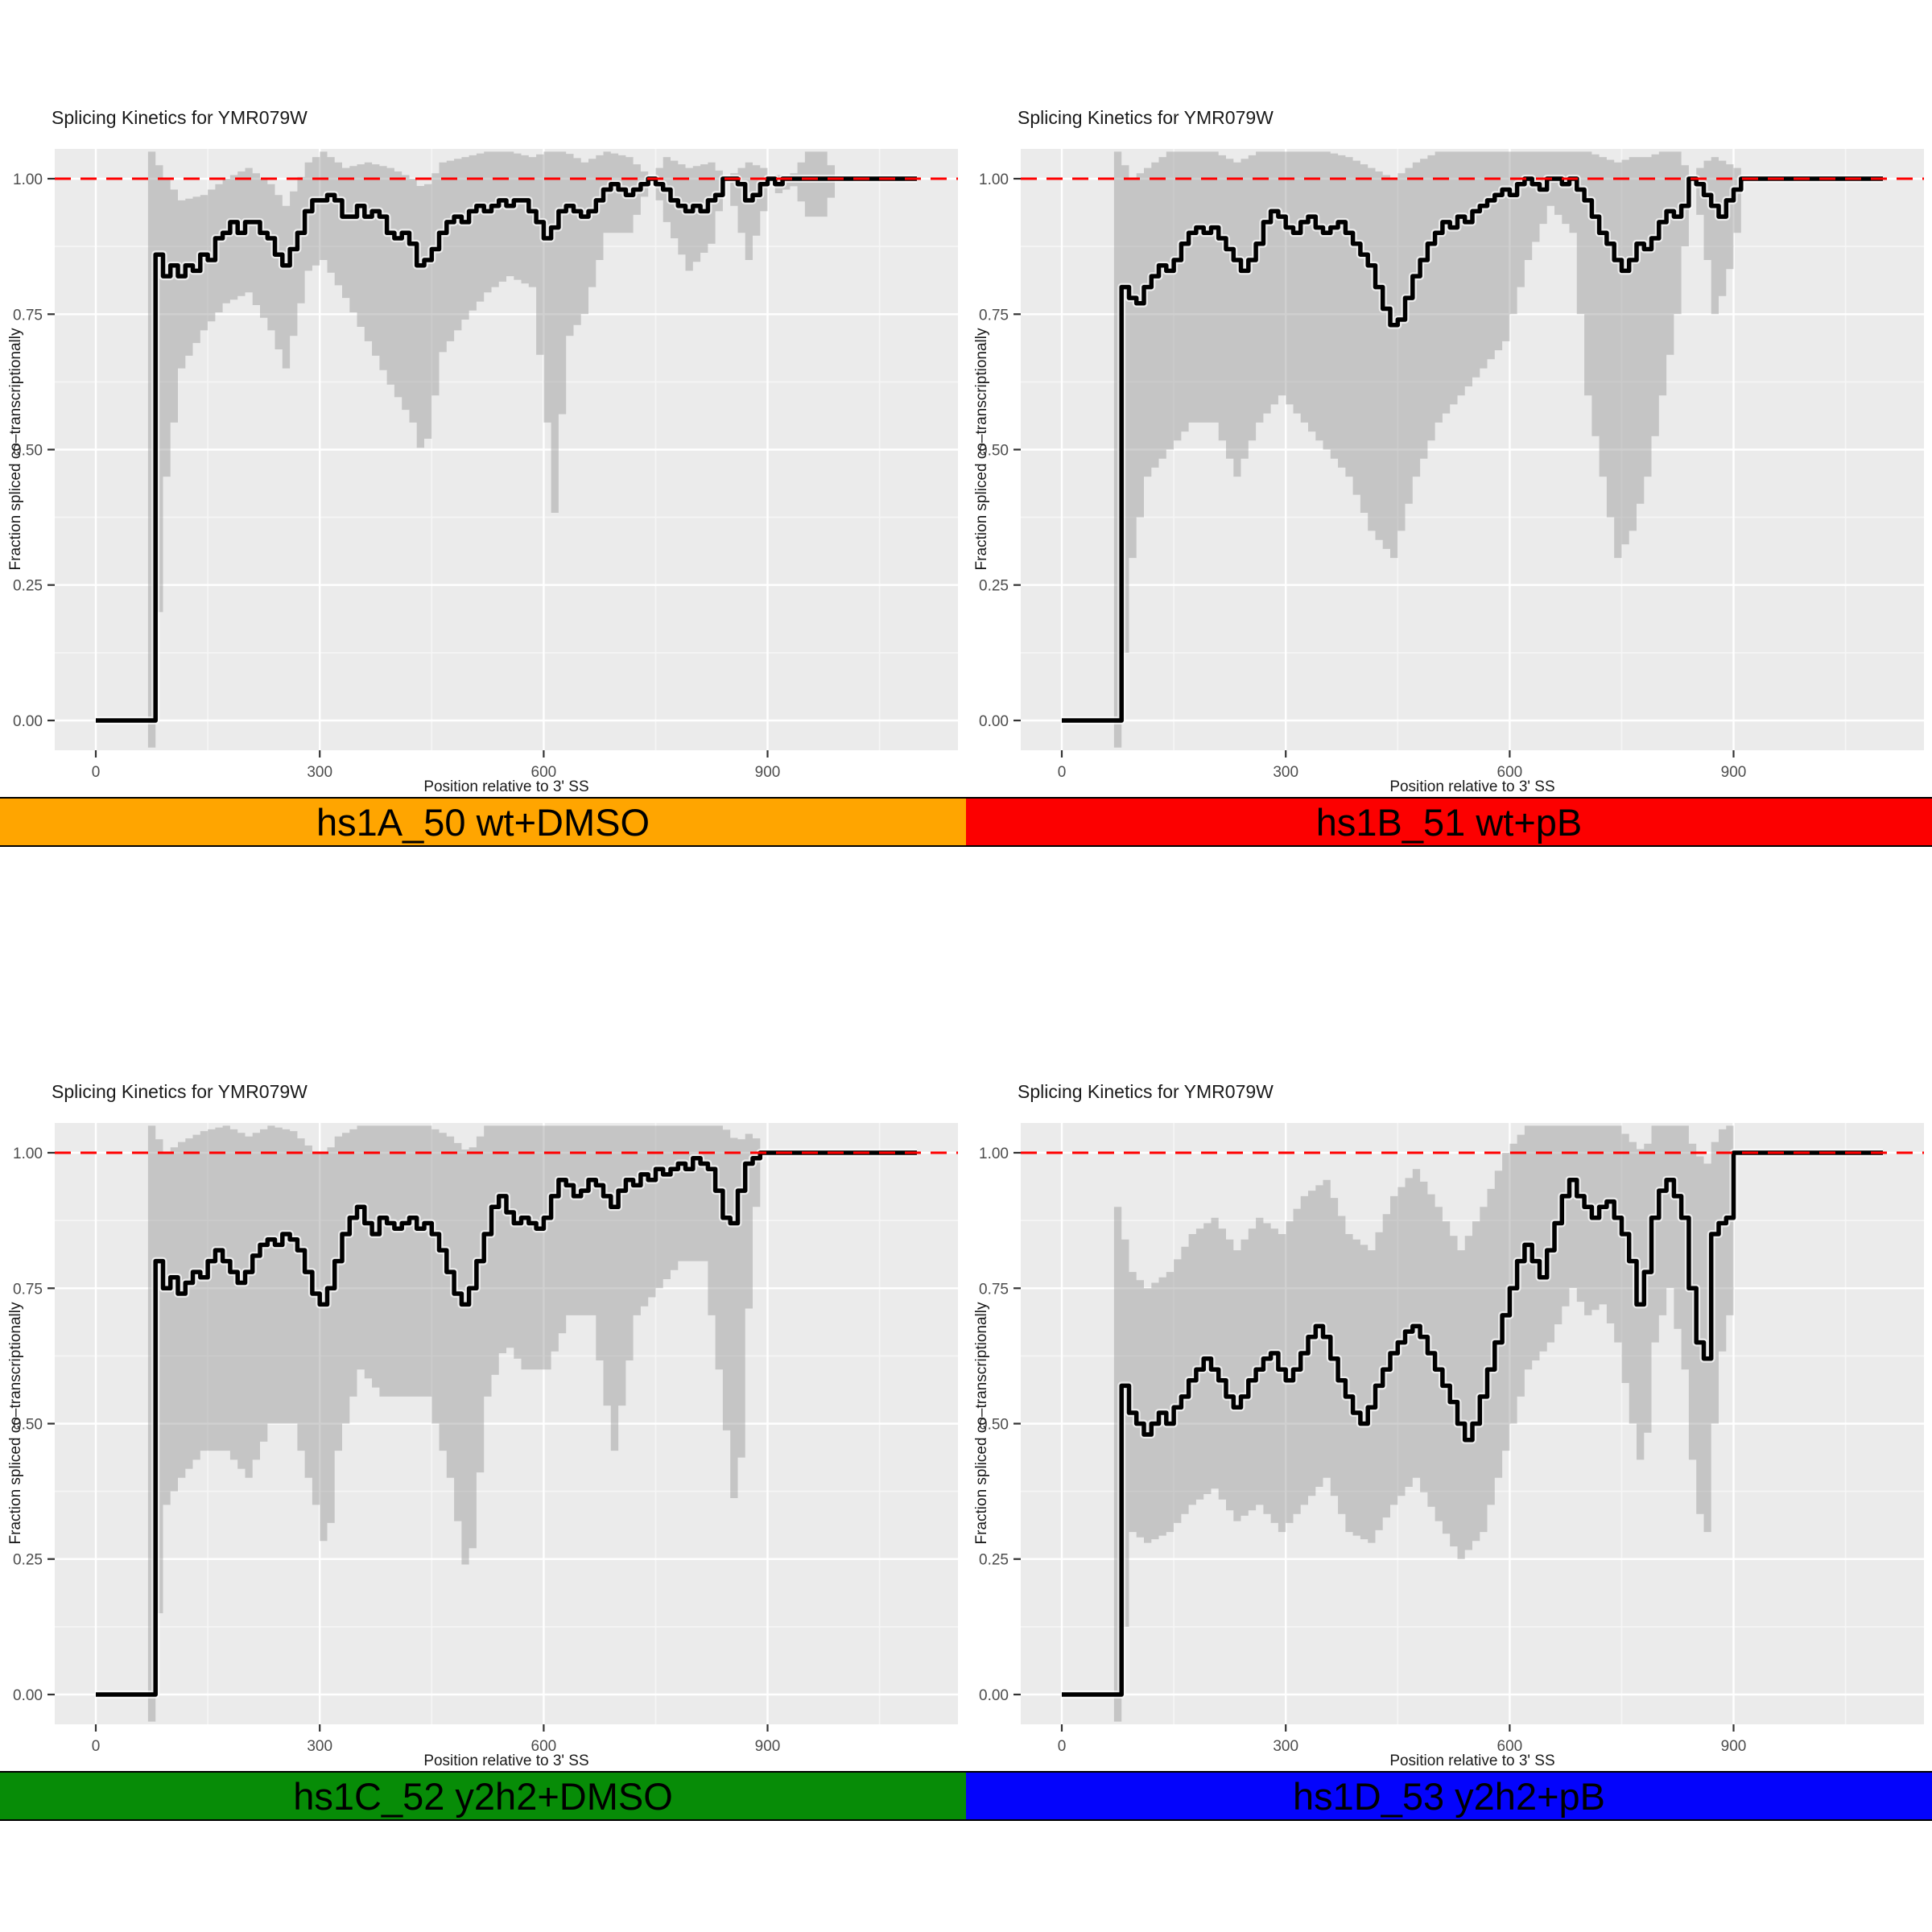  I want to click on banner-hs1c-52-y2h2-dmso: hs1C_52 y2h2+DMSO, so click(483, 1796).